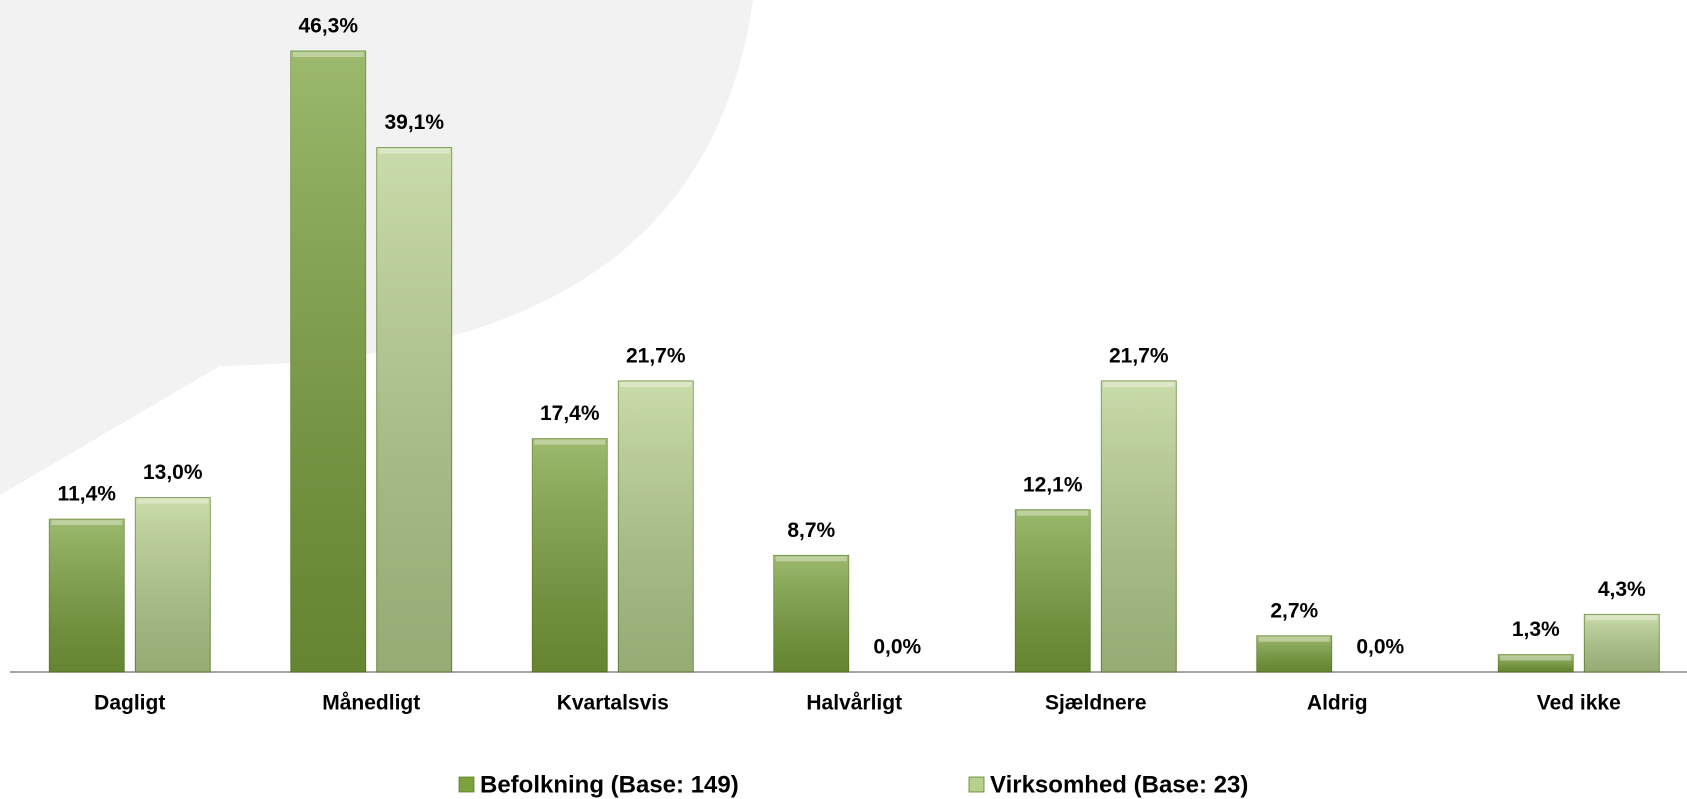 The image size is (1687, 799). I want to click on value-label: 13,0%, so click(173, 472).